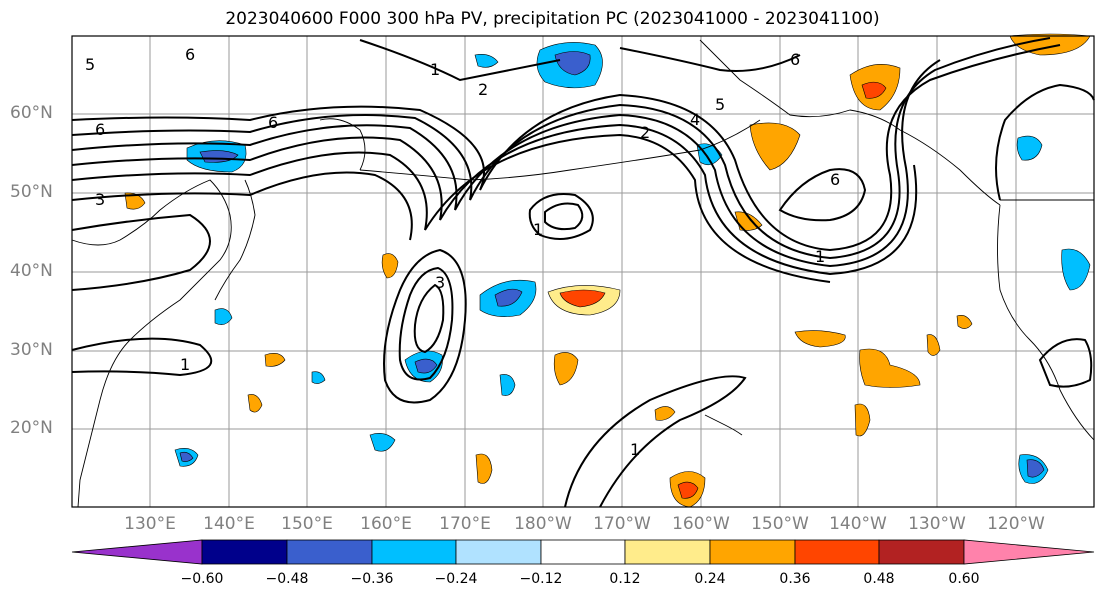 Image resolution: width=1105 pixels, height=601 pixels. Describe the element at coordinates (150, 524) in the screenshot. I see `lon-label: 130°E` at that location.